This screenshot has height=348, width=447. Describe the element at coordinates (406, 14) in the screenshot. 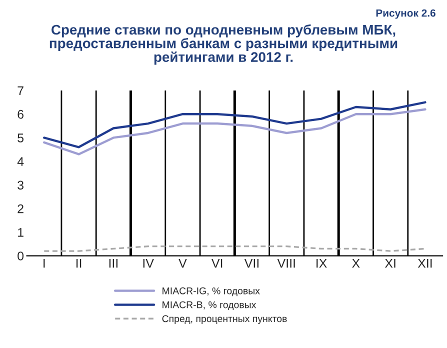

I see `text: Рисунок 2.6` at that location.